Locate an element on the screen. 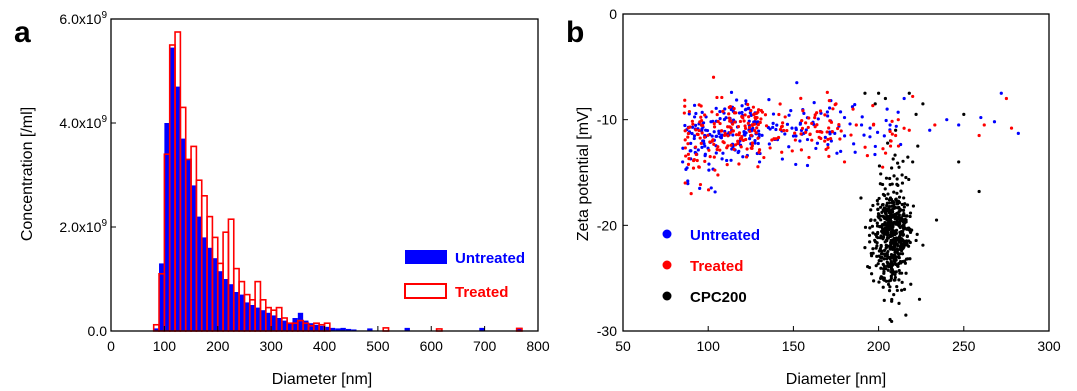  y-axis-ticks-a: 0.0 2.0x109 4.0x109 6.0x109 is located at coordinates (87, 174).